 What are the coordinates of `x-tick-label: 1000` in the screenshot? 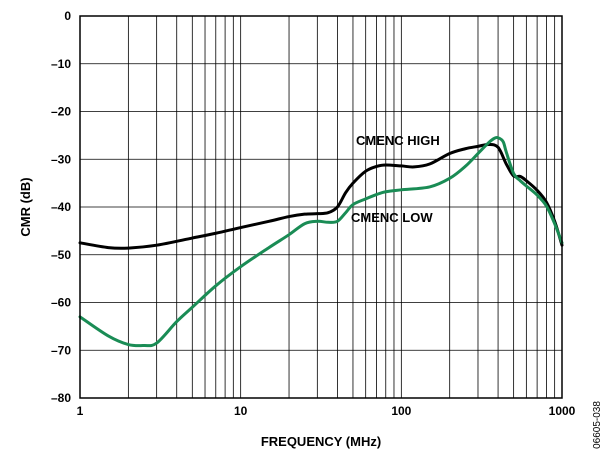 It's located at (562, 411).